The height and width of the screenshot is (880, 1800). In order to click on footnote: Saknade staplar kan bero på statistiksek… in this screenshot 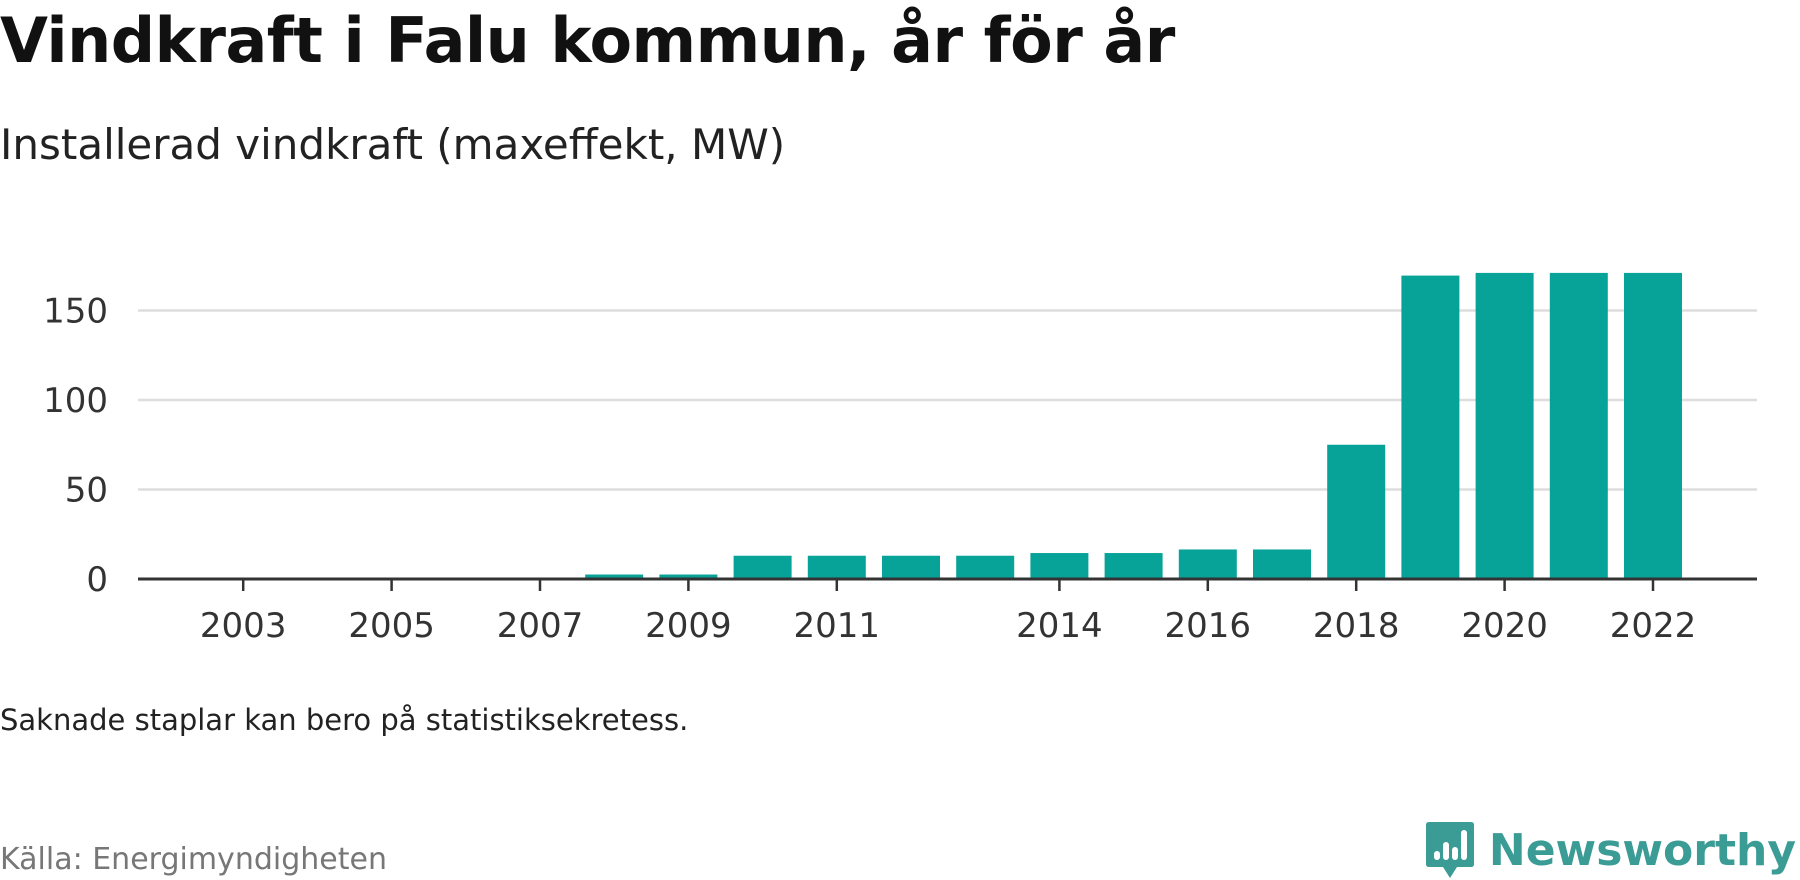, I will do `click(344, 720)`.